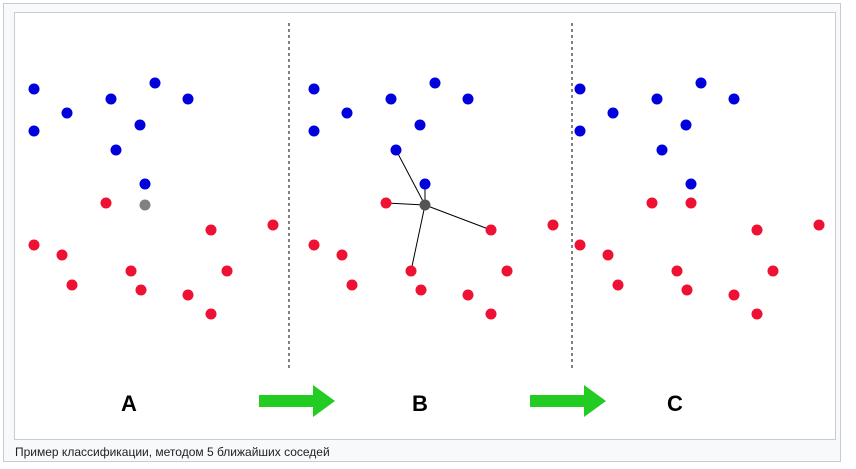 This screenshot has width=856, height=469. What do you see at coordinates (420, 403) in the screenshot?
I see `panel-label-b: B` at bounding box center [420, 403].